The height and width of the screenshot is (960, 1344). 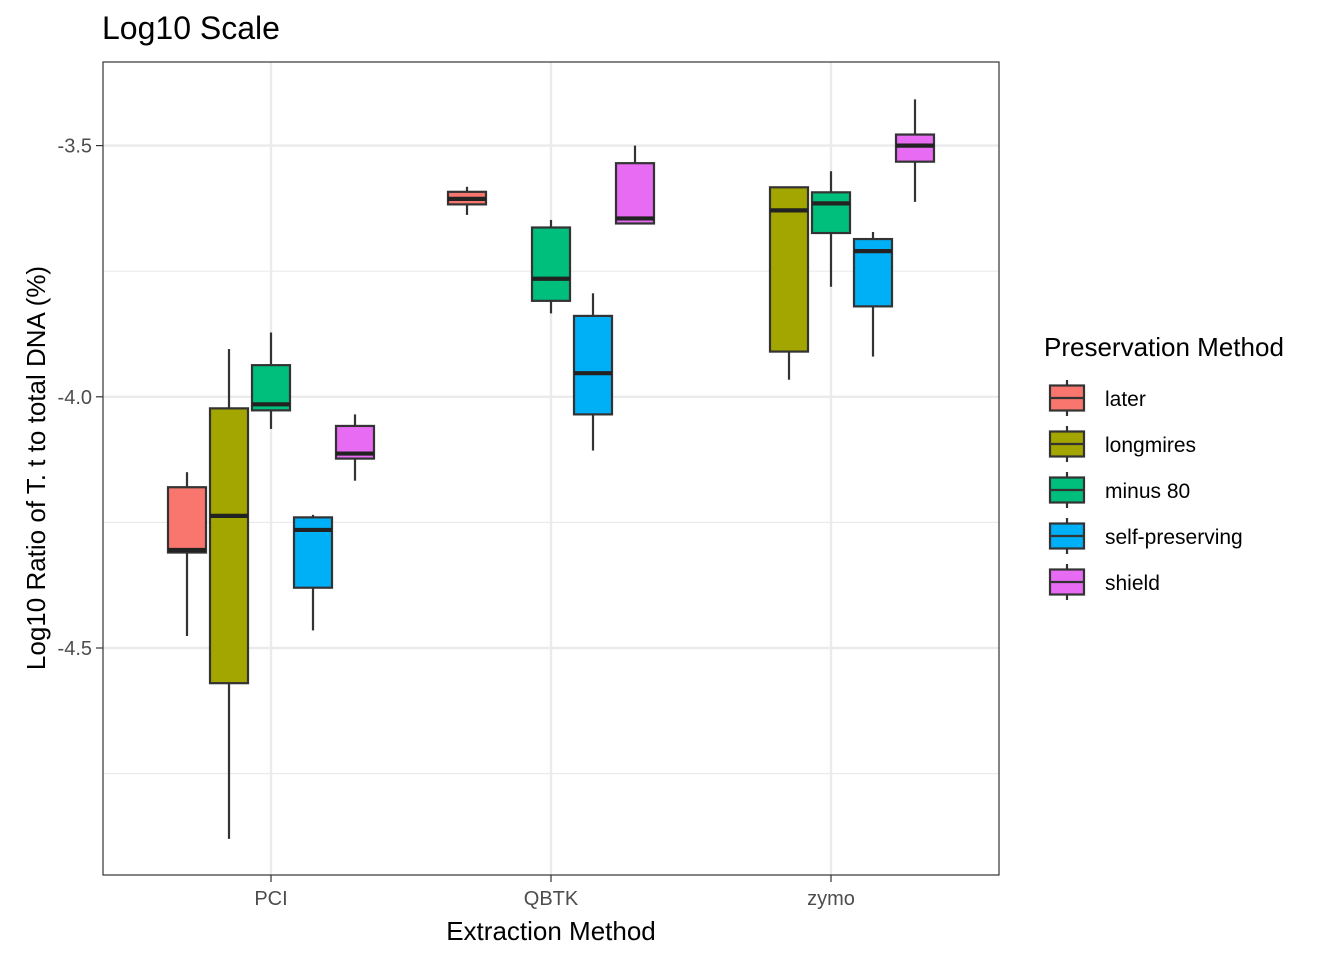 What do you see at coordinates (551, 899) in the screenshot?
I see `x-tick-label: QBTK` at bounding box center [551, 899].